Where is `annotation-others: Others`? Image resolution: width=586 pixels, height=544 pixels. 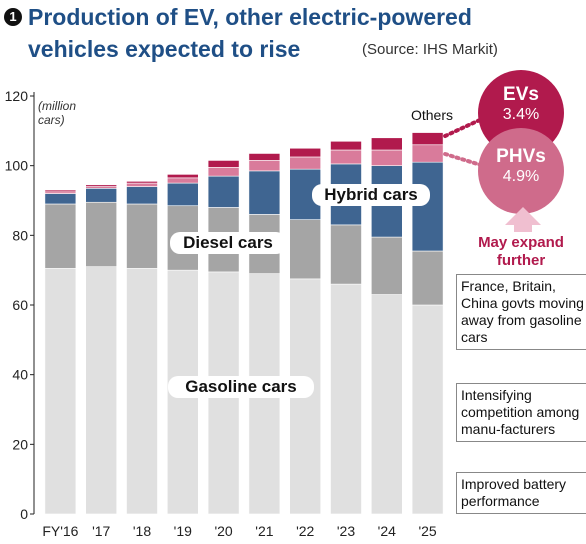
annotation-others: Others is located at coordinates (432, 115).